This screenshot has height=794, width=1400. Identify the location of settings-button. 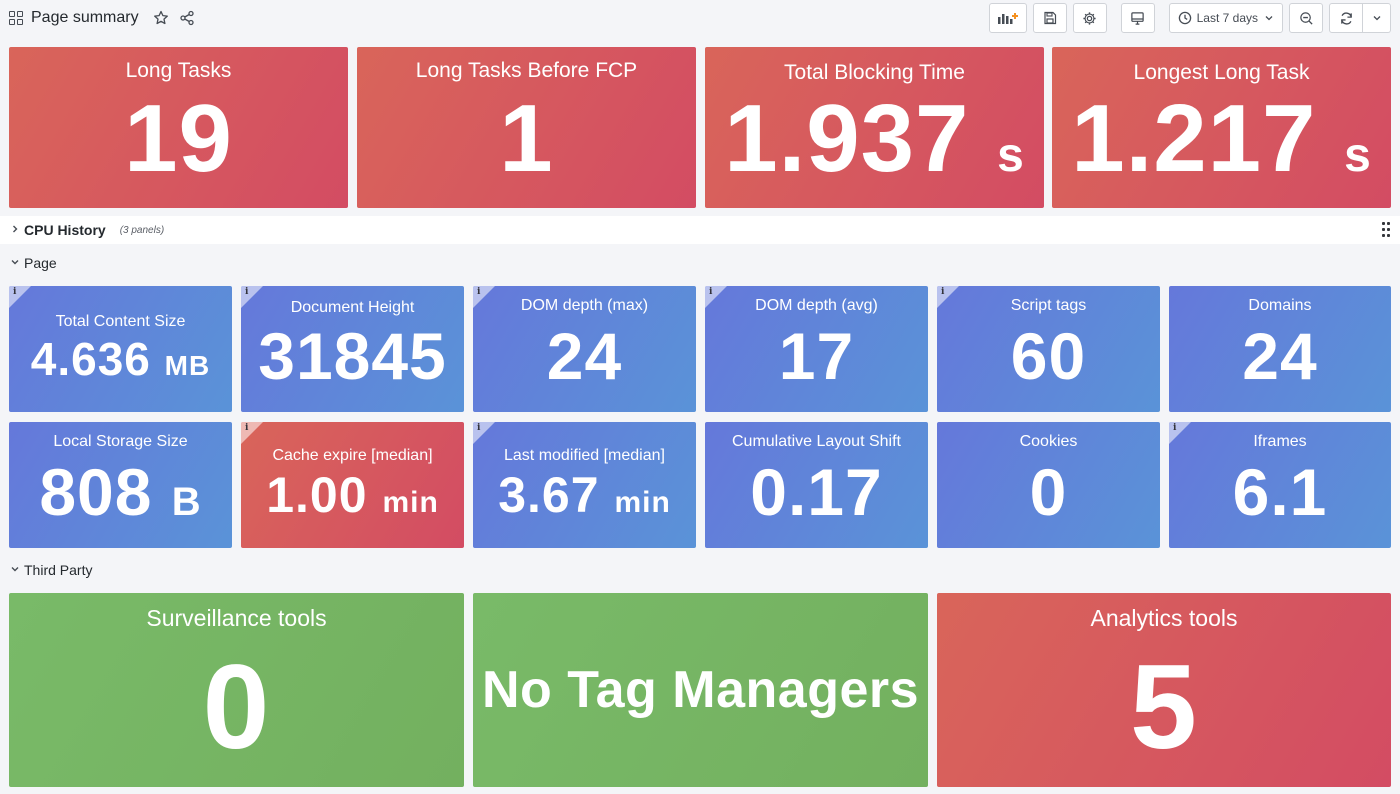
(1089, 18).